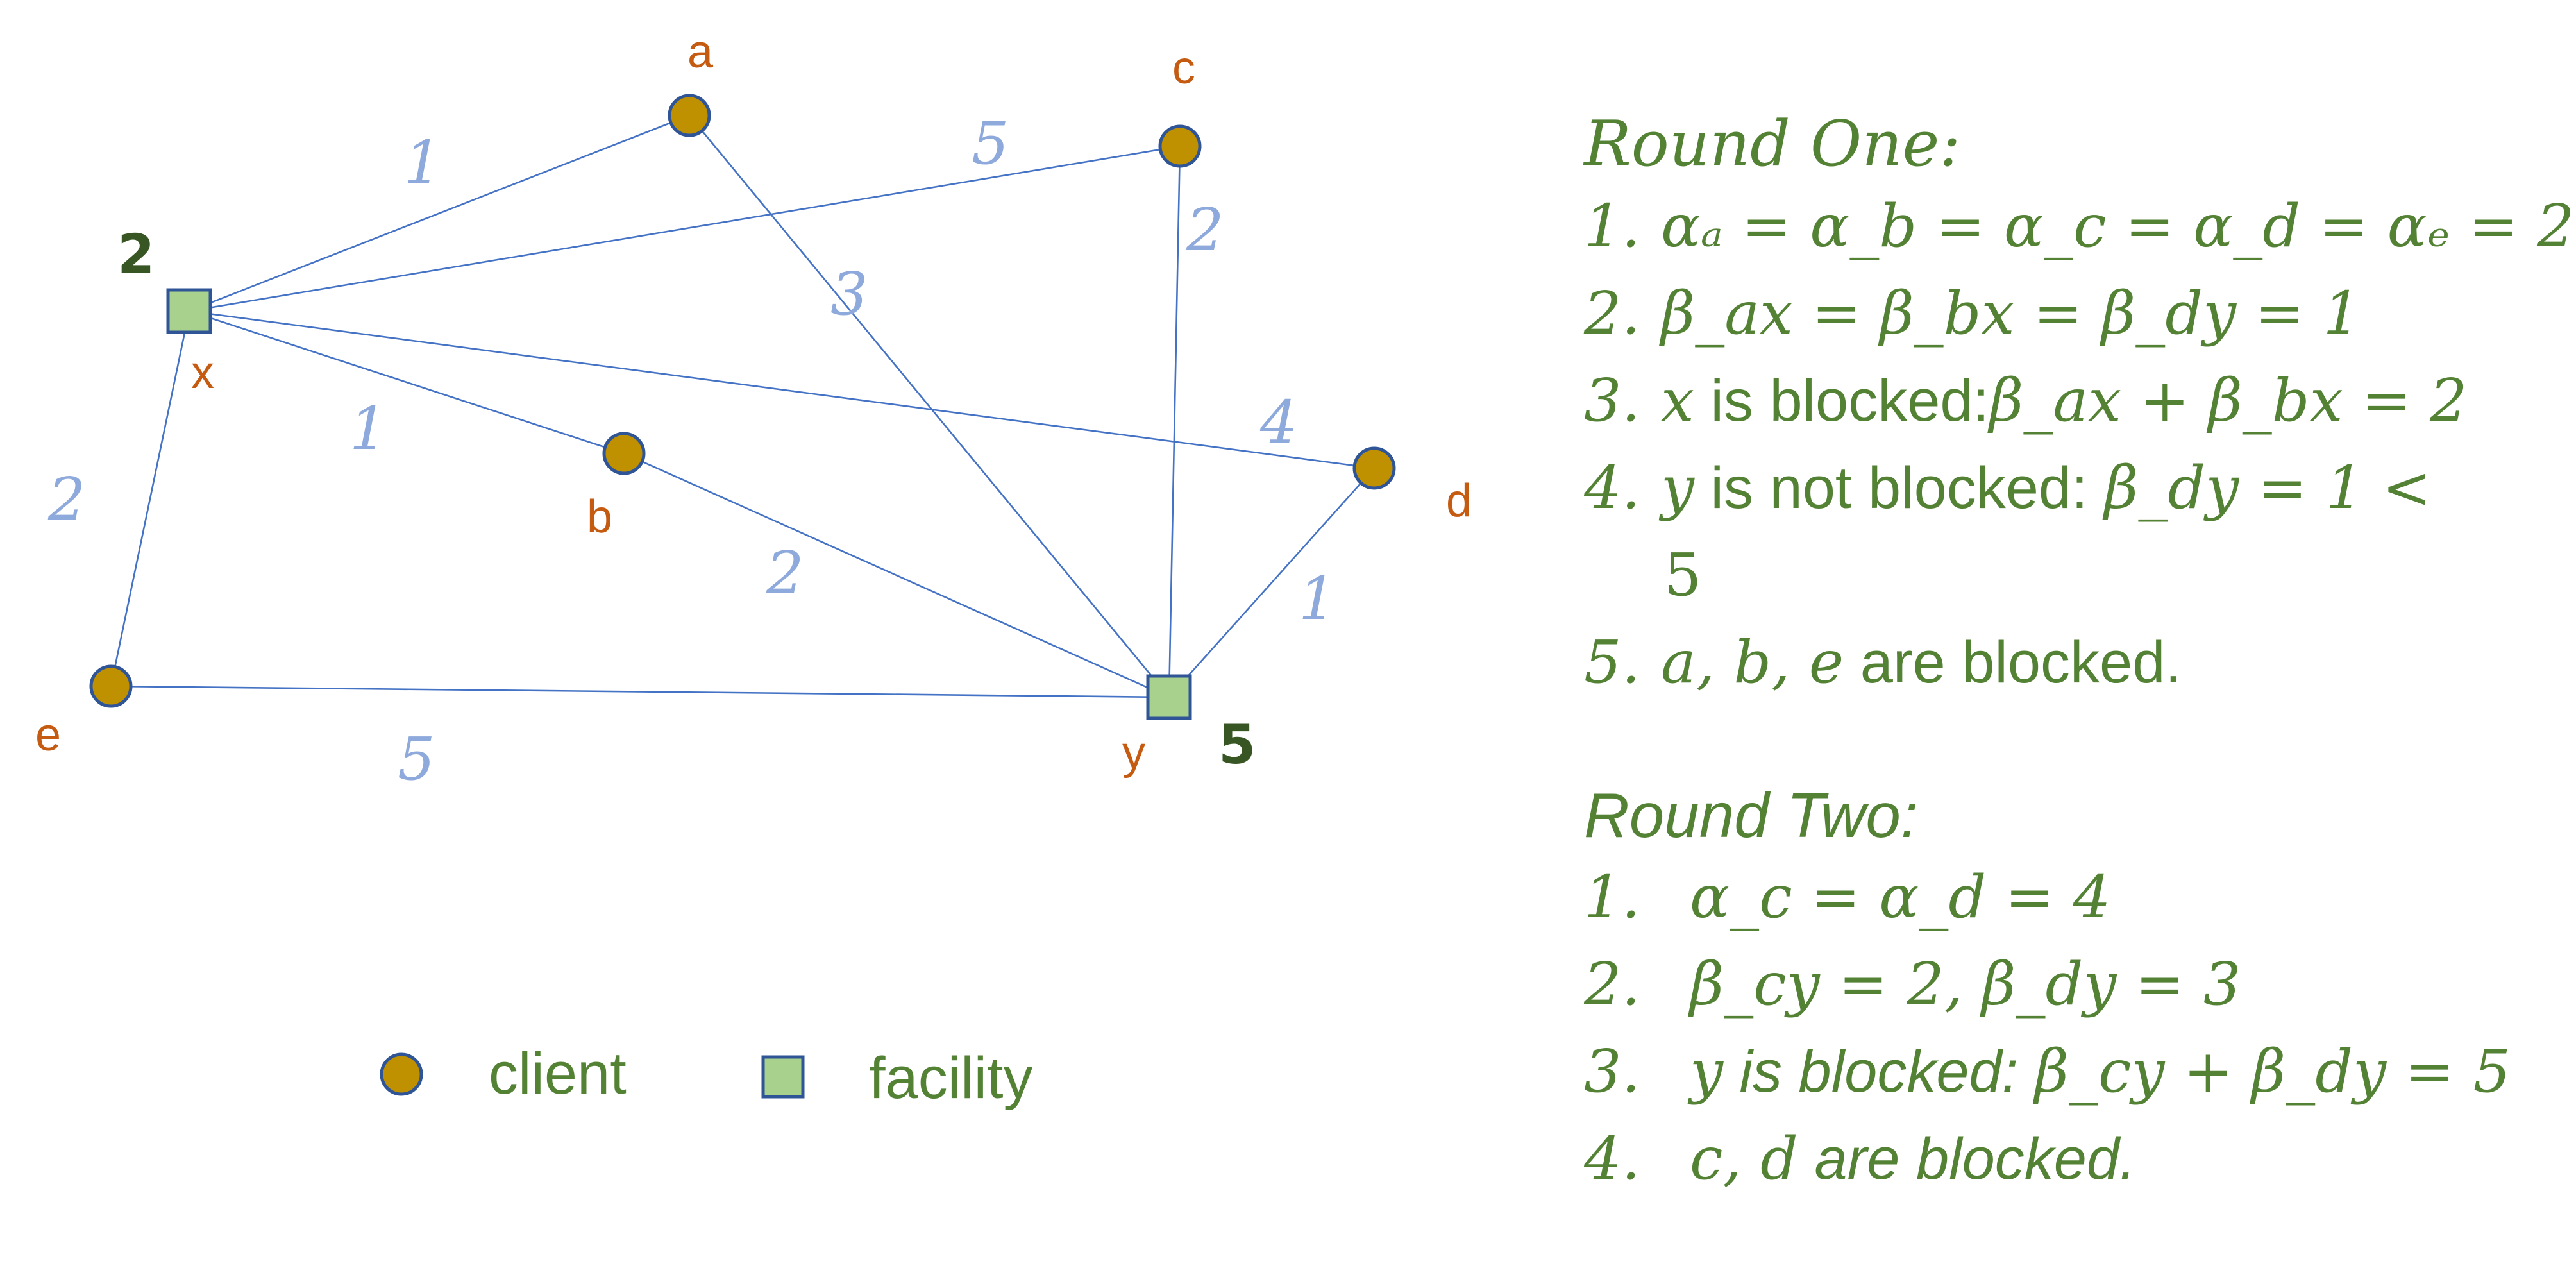  I want to click on round-two-title: Round Two:, so click(2078, 815).